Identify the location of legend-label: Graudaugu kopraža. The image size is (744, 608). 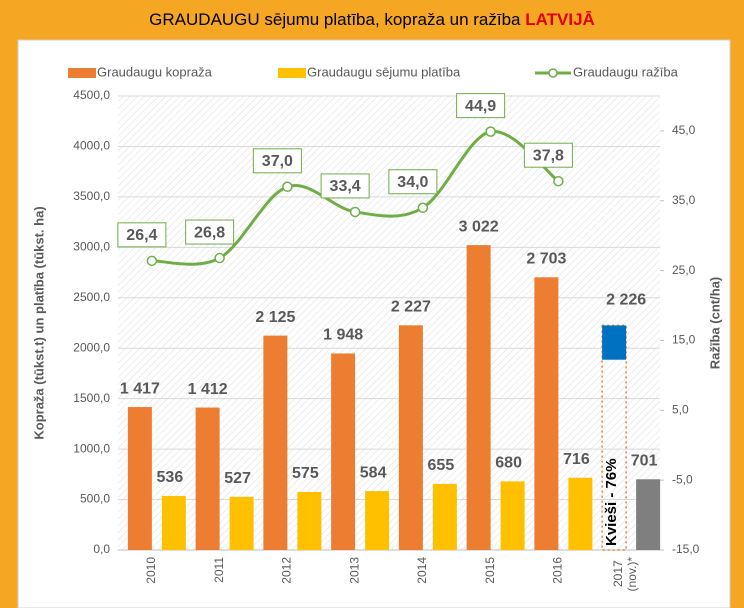
(155, 71).